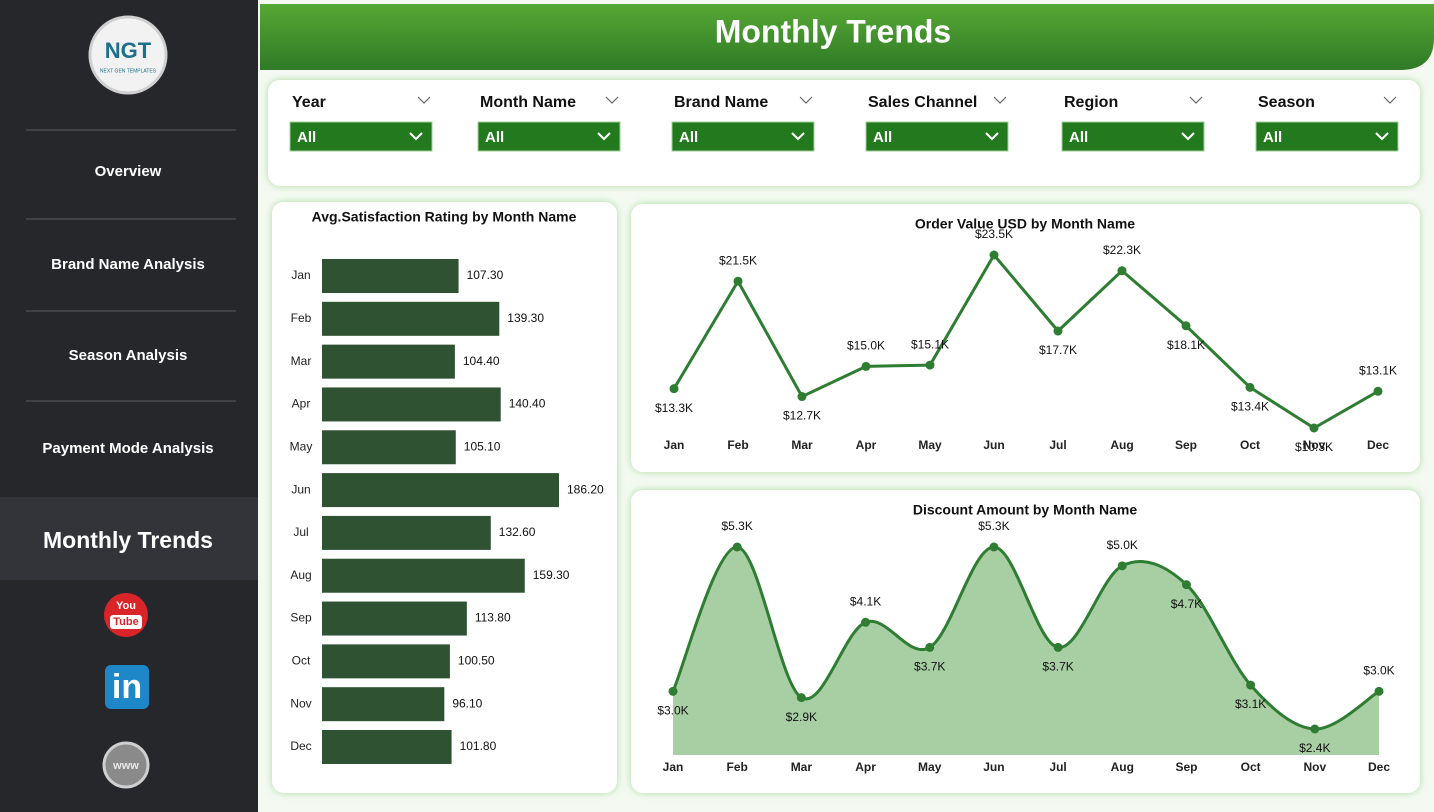  I want to click on header-title: Monthly Trends, so click(833, 31).